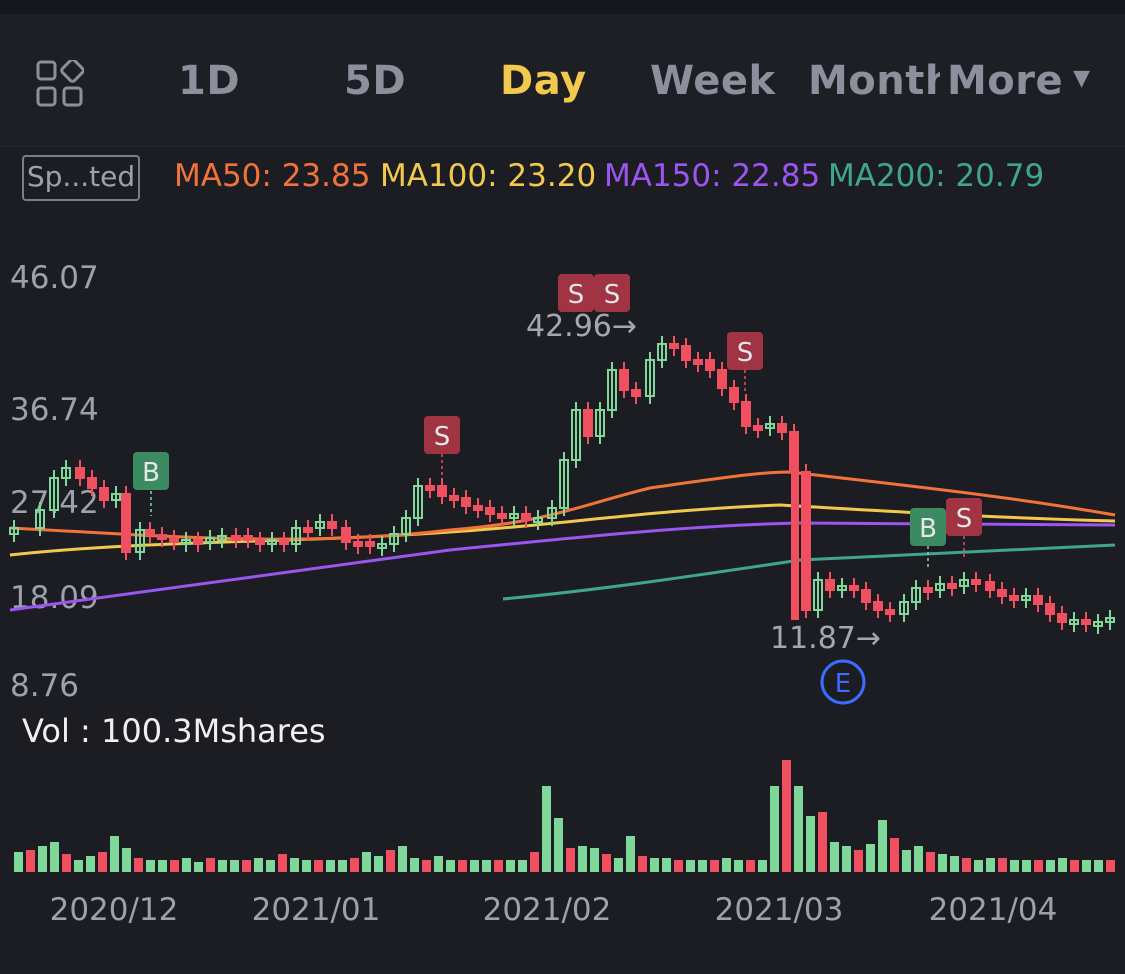  Describe the element at coordinates (843, 682) in the screenshot. I see `earnings-badge: E` at that location.